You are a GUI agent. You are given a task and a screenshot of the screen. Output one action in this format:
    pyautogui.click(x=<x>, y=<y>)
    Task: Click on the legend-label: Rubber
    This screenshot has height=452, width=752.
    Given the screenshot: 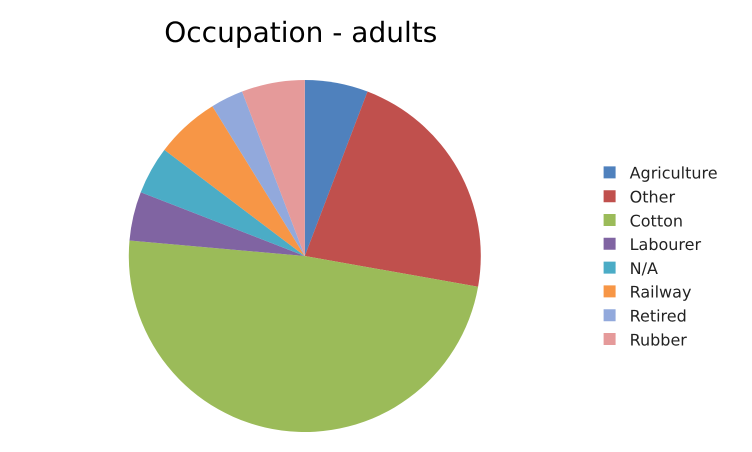 What is the action you would take?
    pyautogui.click(x=659, y=340)
    